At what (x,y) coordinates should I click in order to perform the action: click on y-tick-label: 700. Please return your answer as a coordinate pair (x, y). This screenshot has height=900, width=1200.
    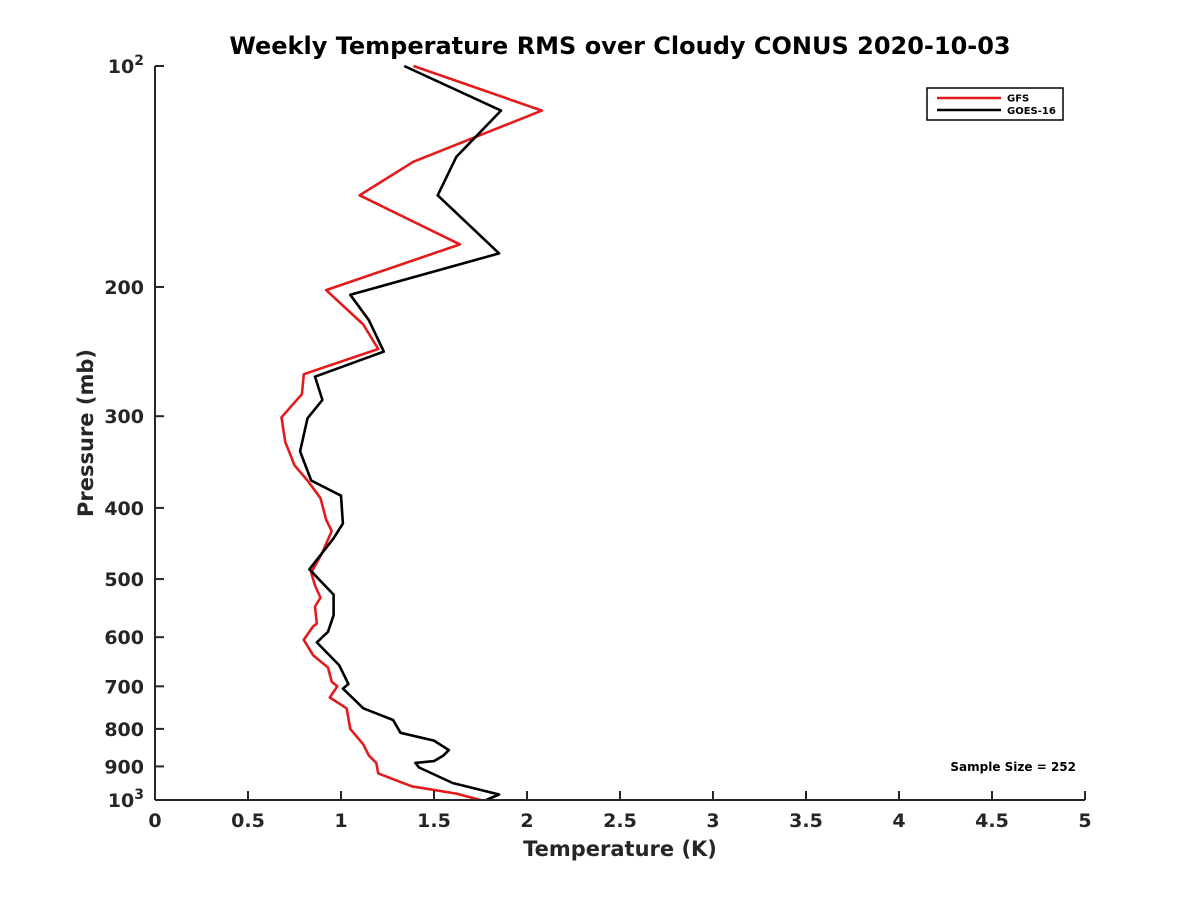
    Looking at the image, I should click on (124, 687).